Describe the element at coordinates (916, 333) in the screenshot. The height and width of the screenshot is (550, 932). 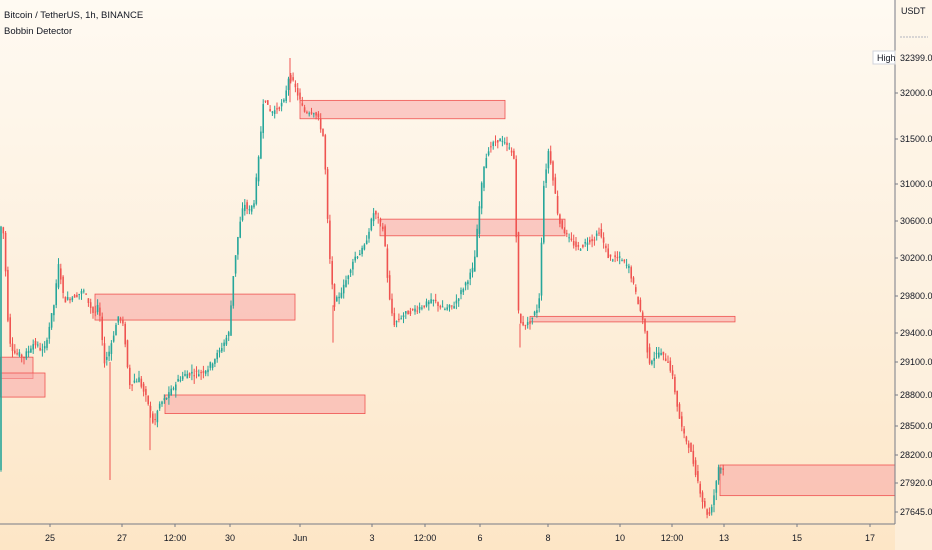
I see `price-tick-label: 29400.00` at that location.